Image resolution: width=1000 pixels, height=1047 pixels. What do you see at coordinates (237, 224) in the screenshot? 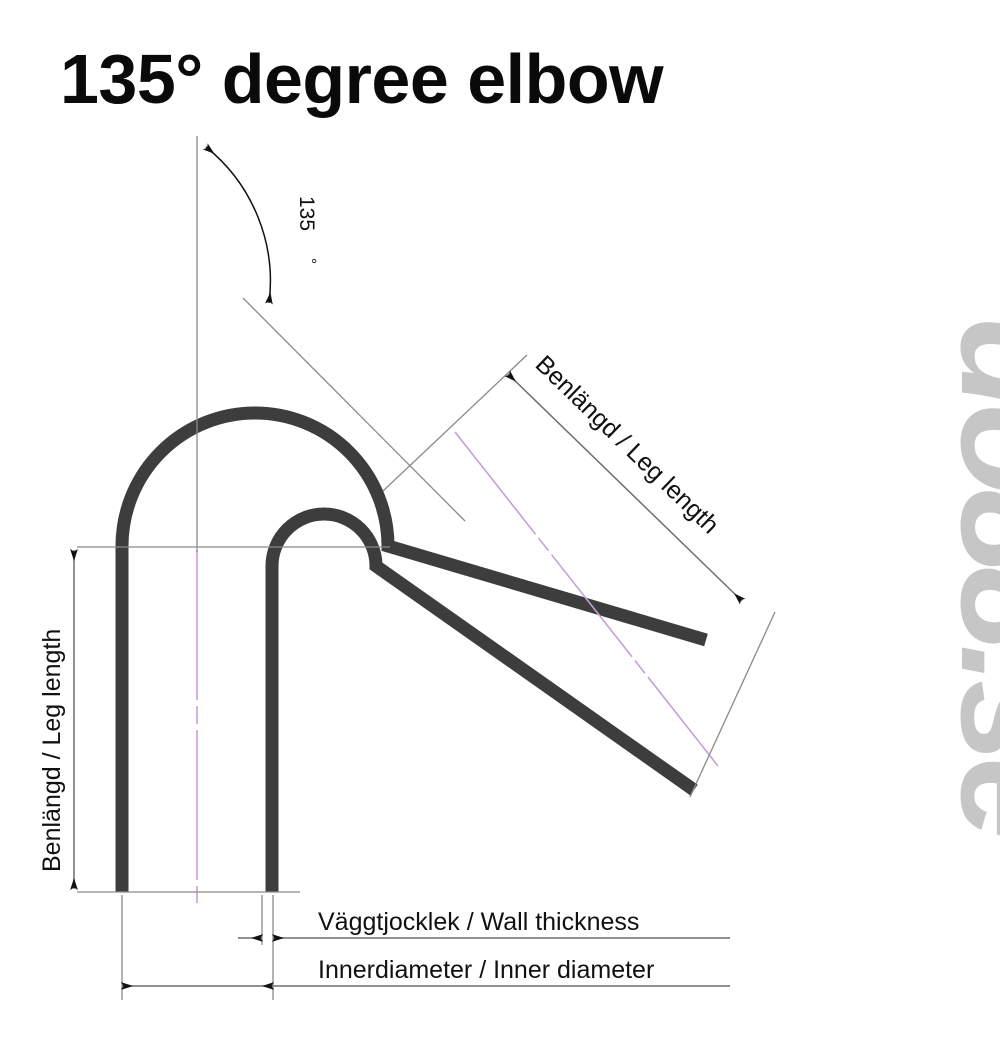
I see `angle-arc` at bounding box center [237, 224].